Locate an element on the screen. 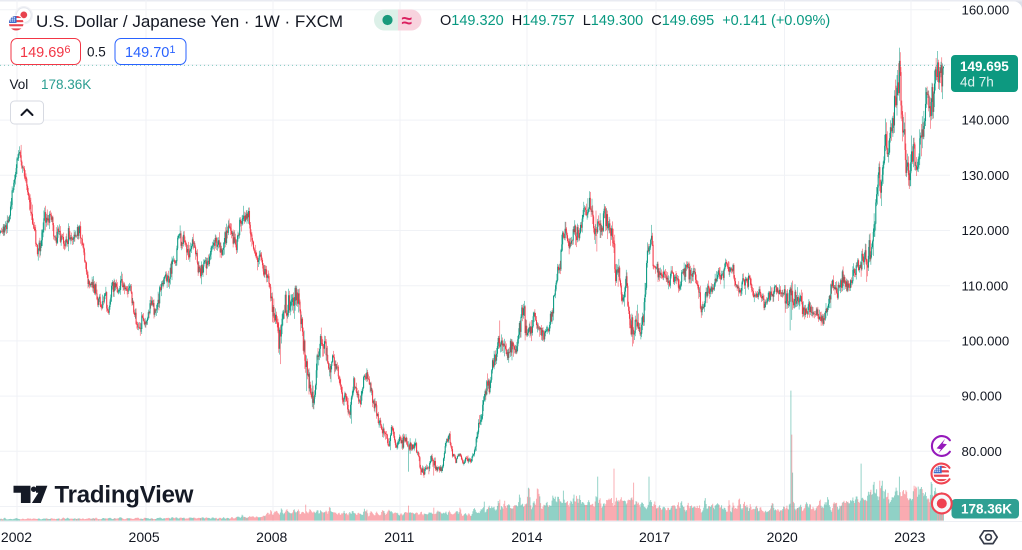 Image resolution: width=1022 pixels, height=550 pixels. svg-text: 160.000 is located at coordinates (986, 9).